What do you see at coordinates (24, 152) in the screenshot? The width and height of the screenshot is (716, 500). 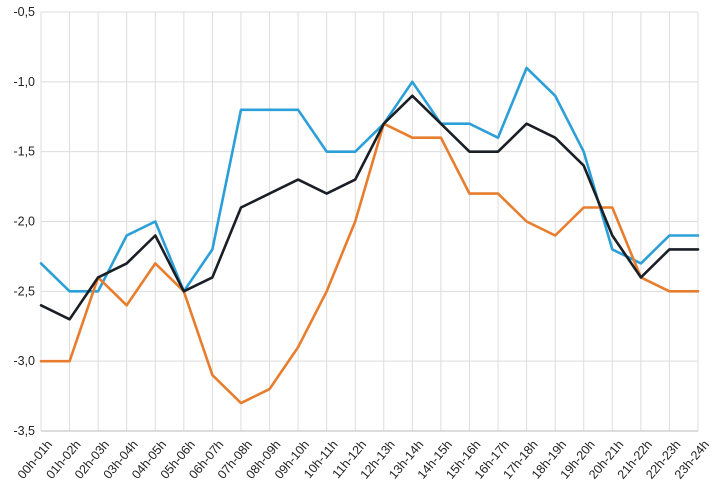 I see `y-tick-label: -1,5` at bounding box center [24, 152].